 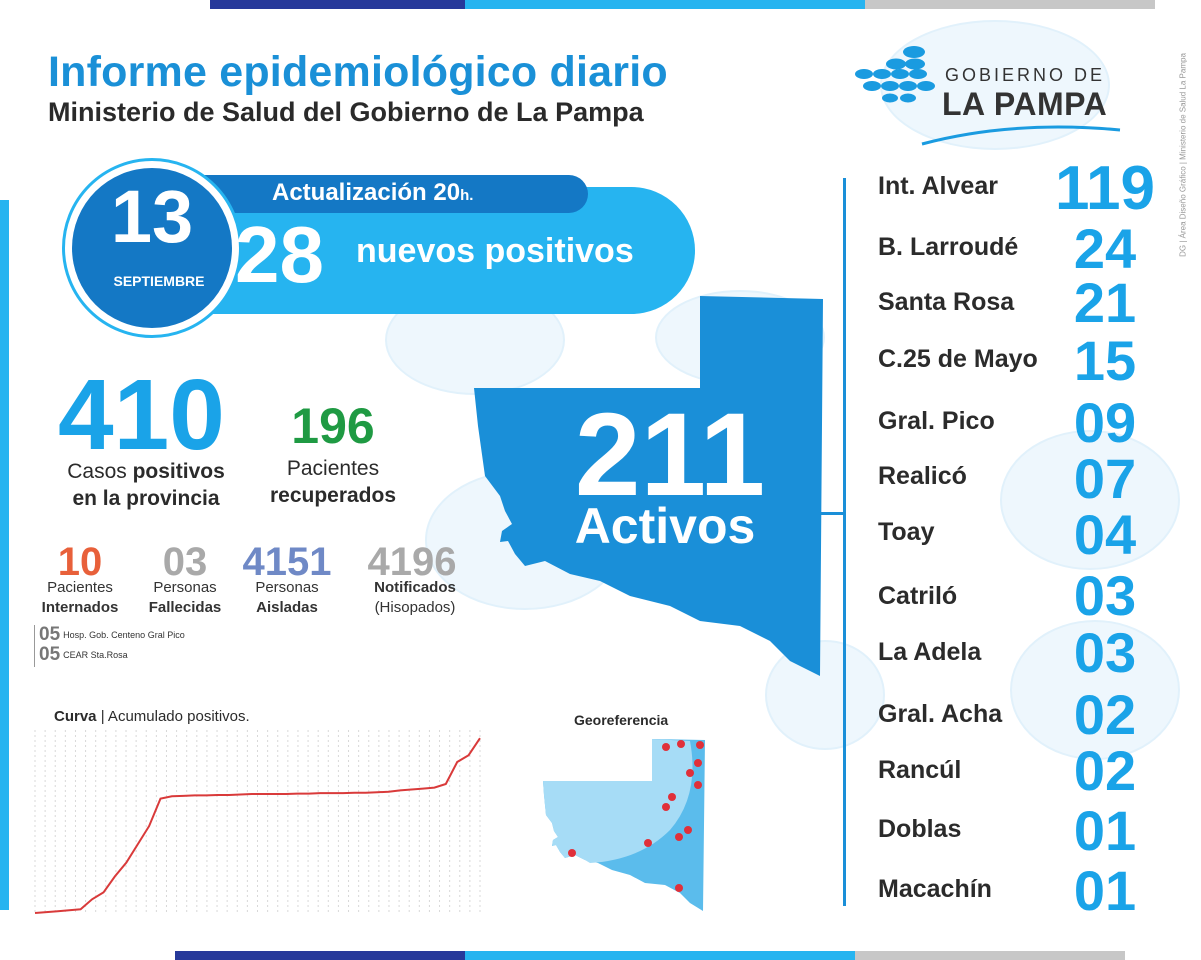 I want to click on hospital-name: Hosp. Gob. Centeno Gral Pico, so click(x=124, y=635).